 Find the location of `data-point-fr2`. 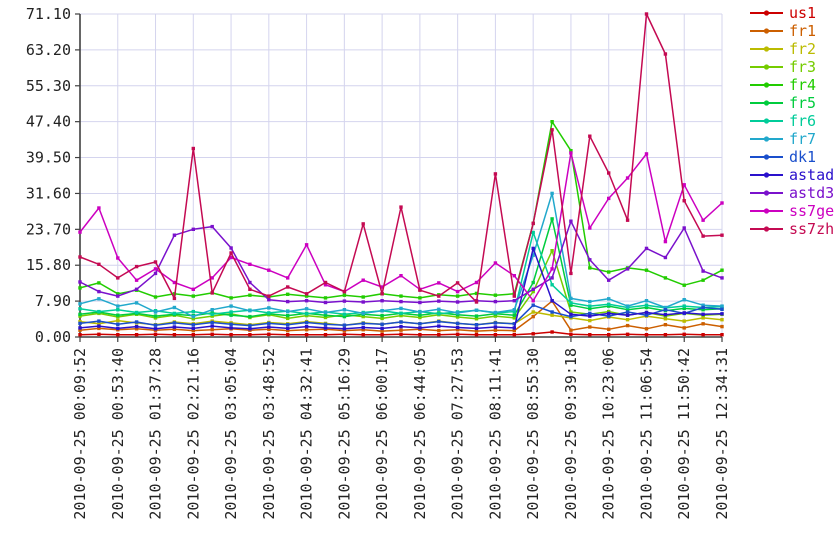

data-point-fr2 is located at coordinates (722, 320).